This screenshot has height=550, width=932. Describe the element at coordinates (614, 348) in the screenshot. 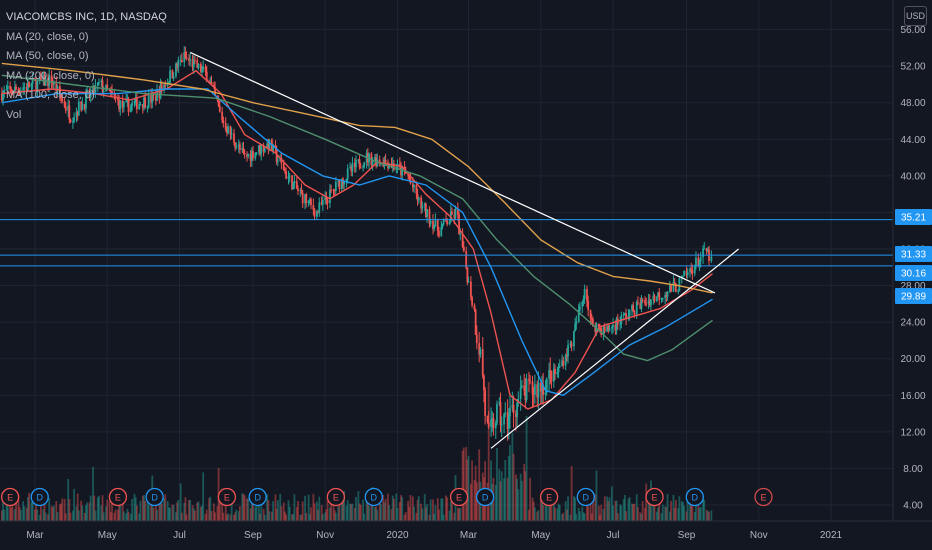

I see `ascending-trendline` at that location.